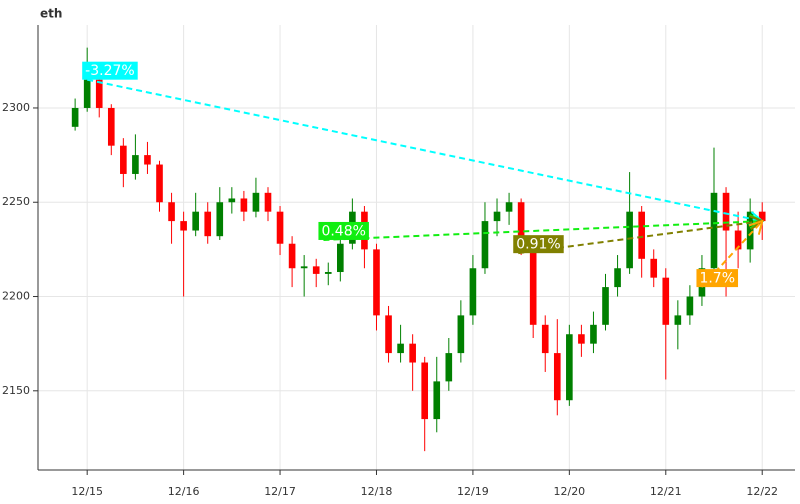  What do you see at coordinates (51, 14) in the screenshot?
I see `chart-title: eth` at bounding box center [51, 14].